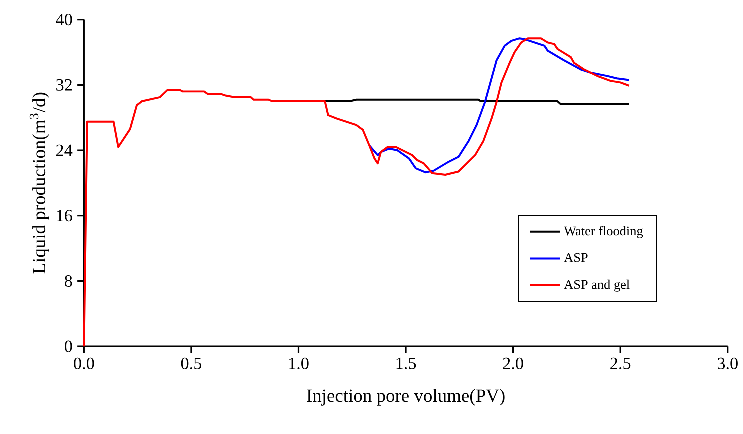 The height and width of the screenshot is (434, 743). What do you see at coordinates (728, 364) in the screenshot?
I see `x-tick-label: 3.0` at bounding box center [728, 364].